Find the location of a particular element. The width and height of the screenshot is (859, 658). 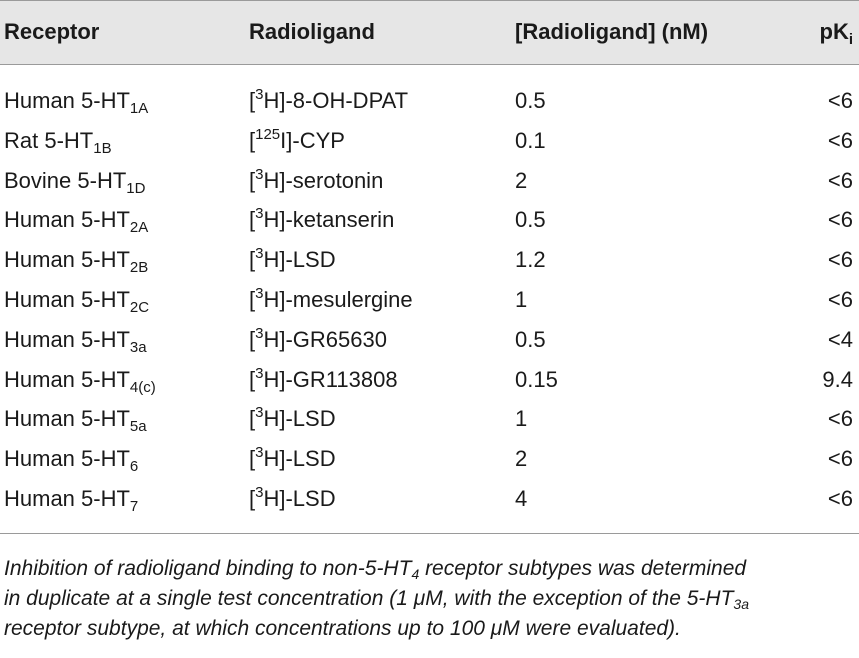

radioligand-name: H]-mesulergine is located at coordinates (338, 299).